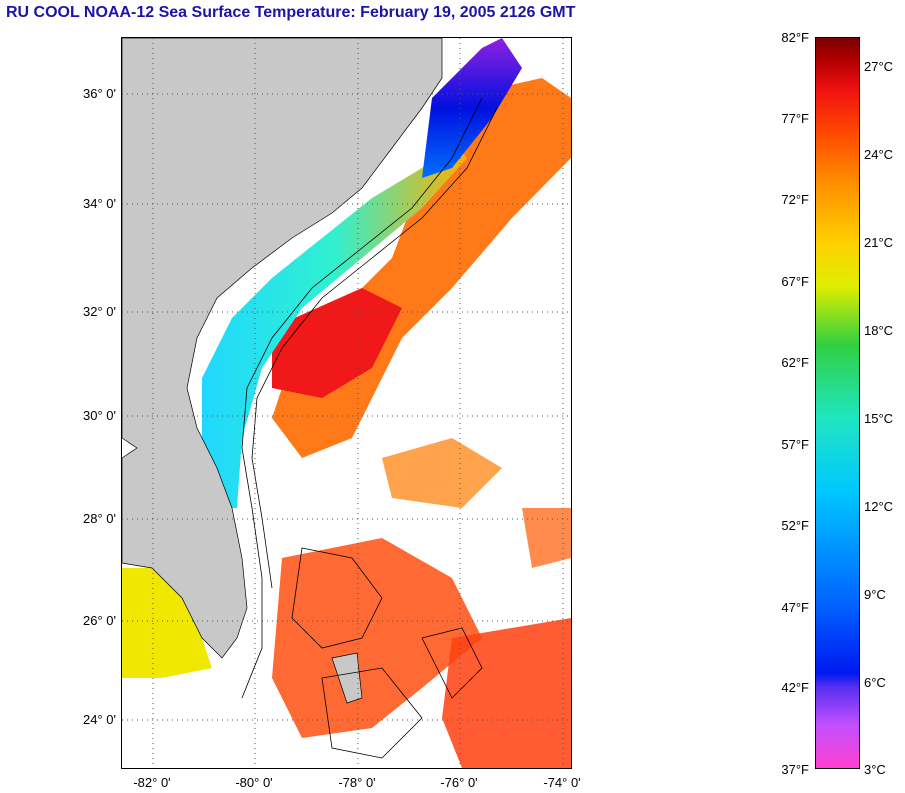  Describe the element at coordinates (795, 37) in the screenshot. I see `fahrenheit-label: 82°F` at that location.